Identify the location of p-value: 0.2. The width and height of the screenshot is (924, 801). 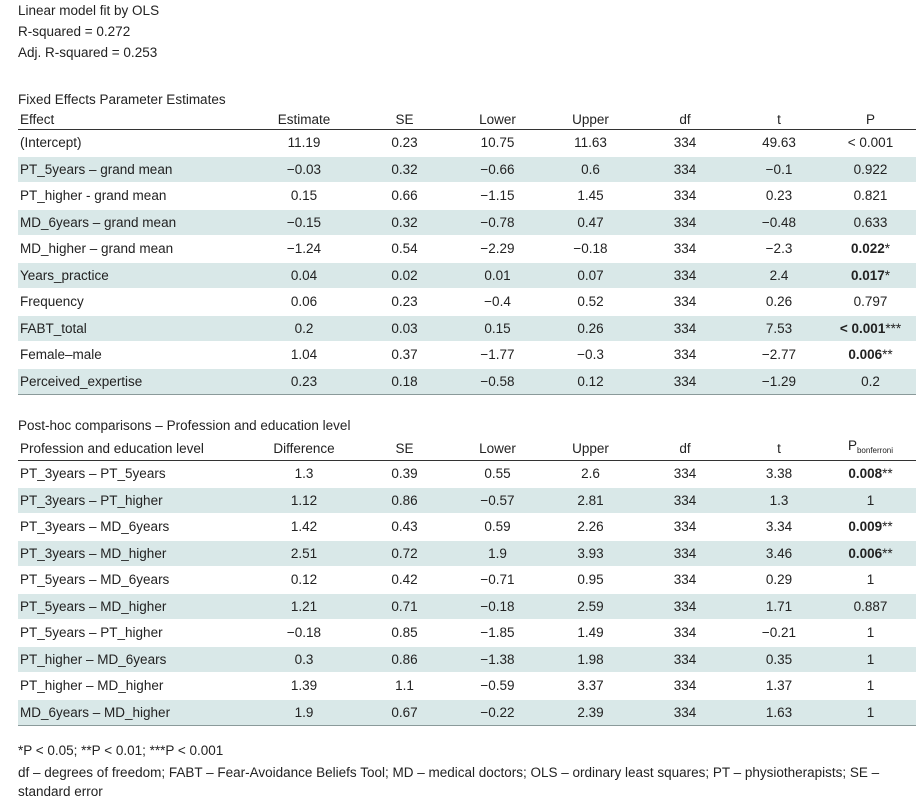
(870, 381).